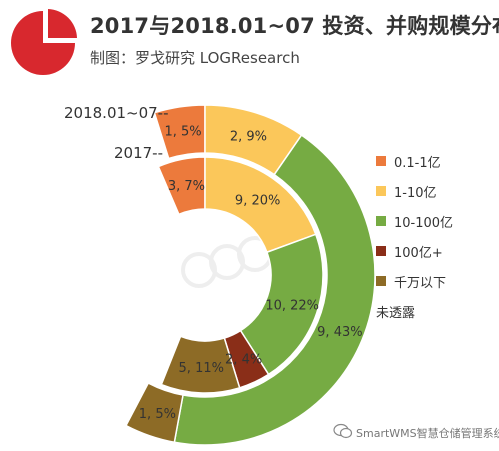 Image resolution: width=499 pixels, height=451 pixels. What do you see at coordinates (381, 191) in the screenshot?
I see `legend-swatch-yellow` at bounding box center [381, 191].